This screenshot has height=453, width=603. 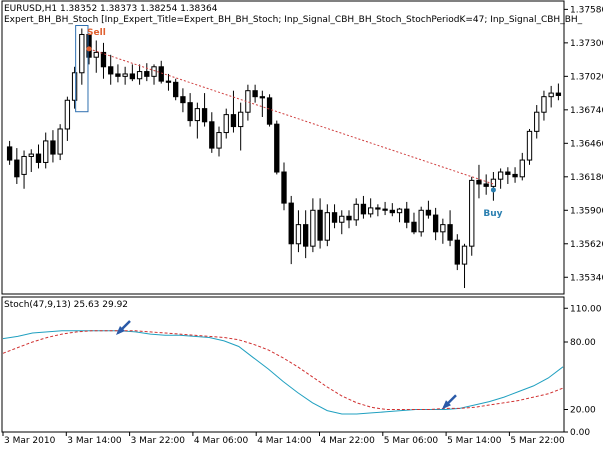 What do you see at coordinates (586, 44) in the screenshot?
I see `price-tick-label: 1.37300` at bounding box center [586, 44].